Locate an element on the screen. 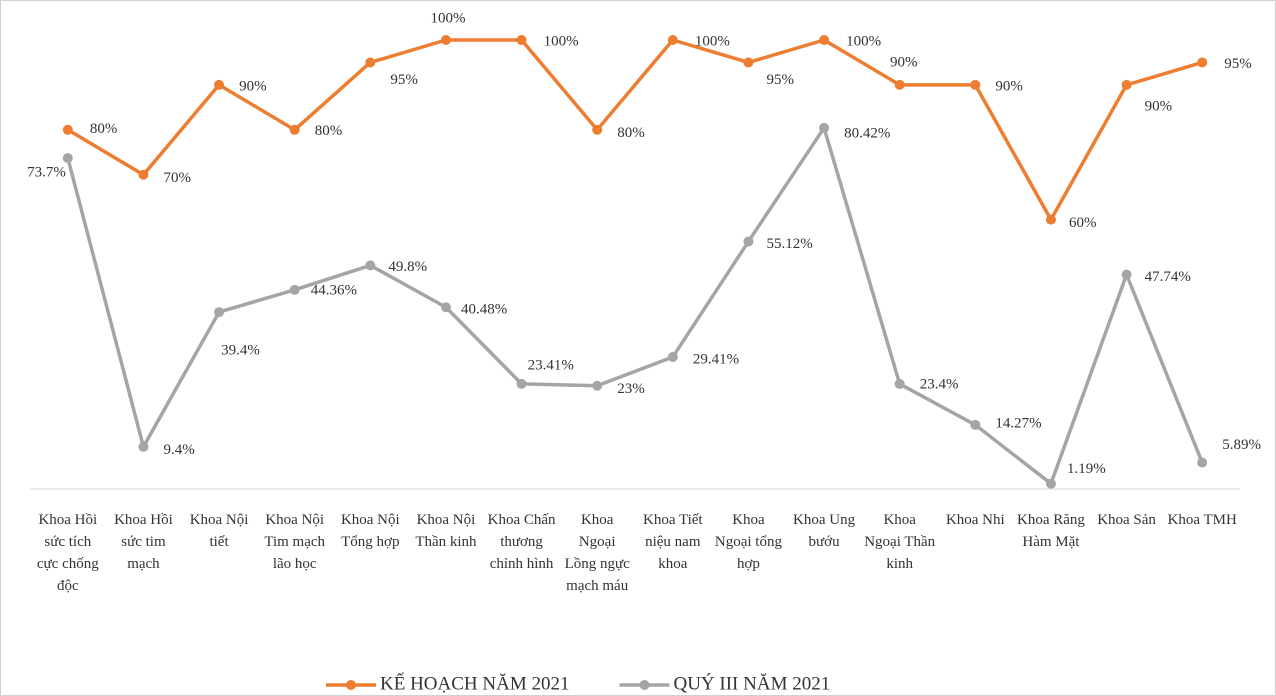 This screenshot has width=1276, height=696. x-tick-label: Khoa Sản is located at coordinates (1126, 520).